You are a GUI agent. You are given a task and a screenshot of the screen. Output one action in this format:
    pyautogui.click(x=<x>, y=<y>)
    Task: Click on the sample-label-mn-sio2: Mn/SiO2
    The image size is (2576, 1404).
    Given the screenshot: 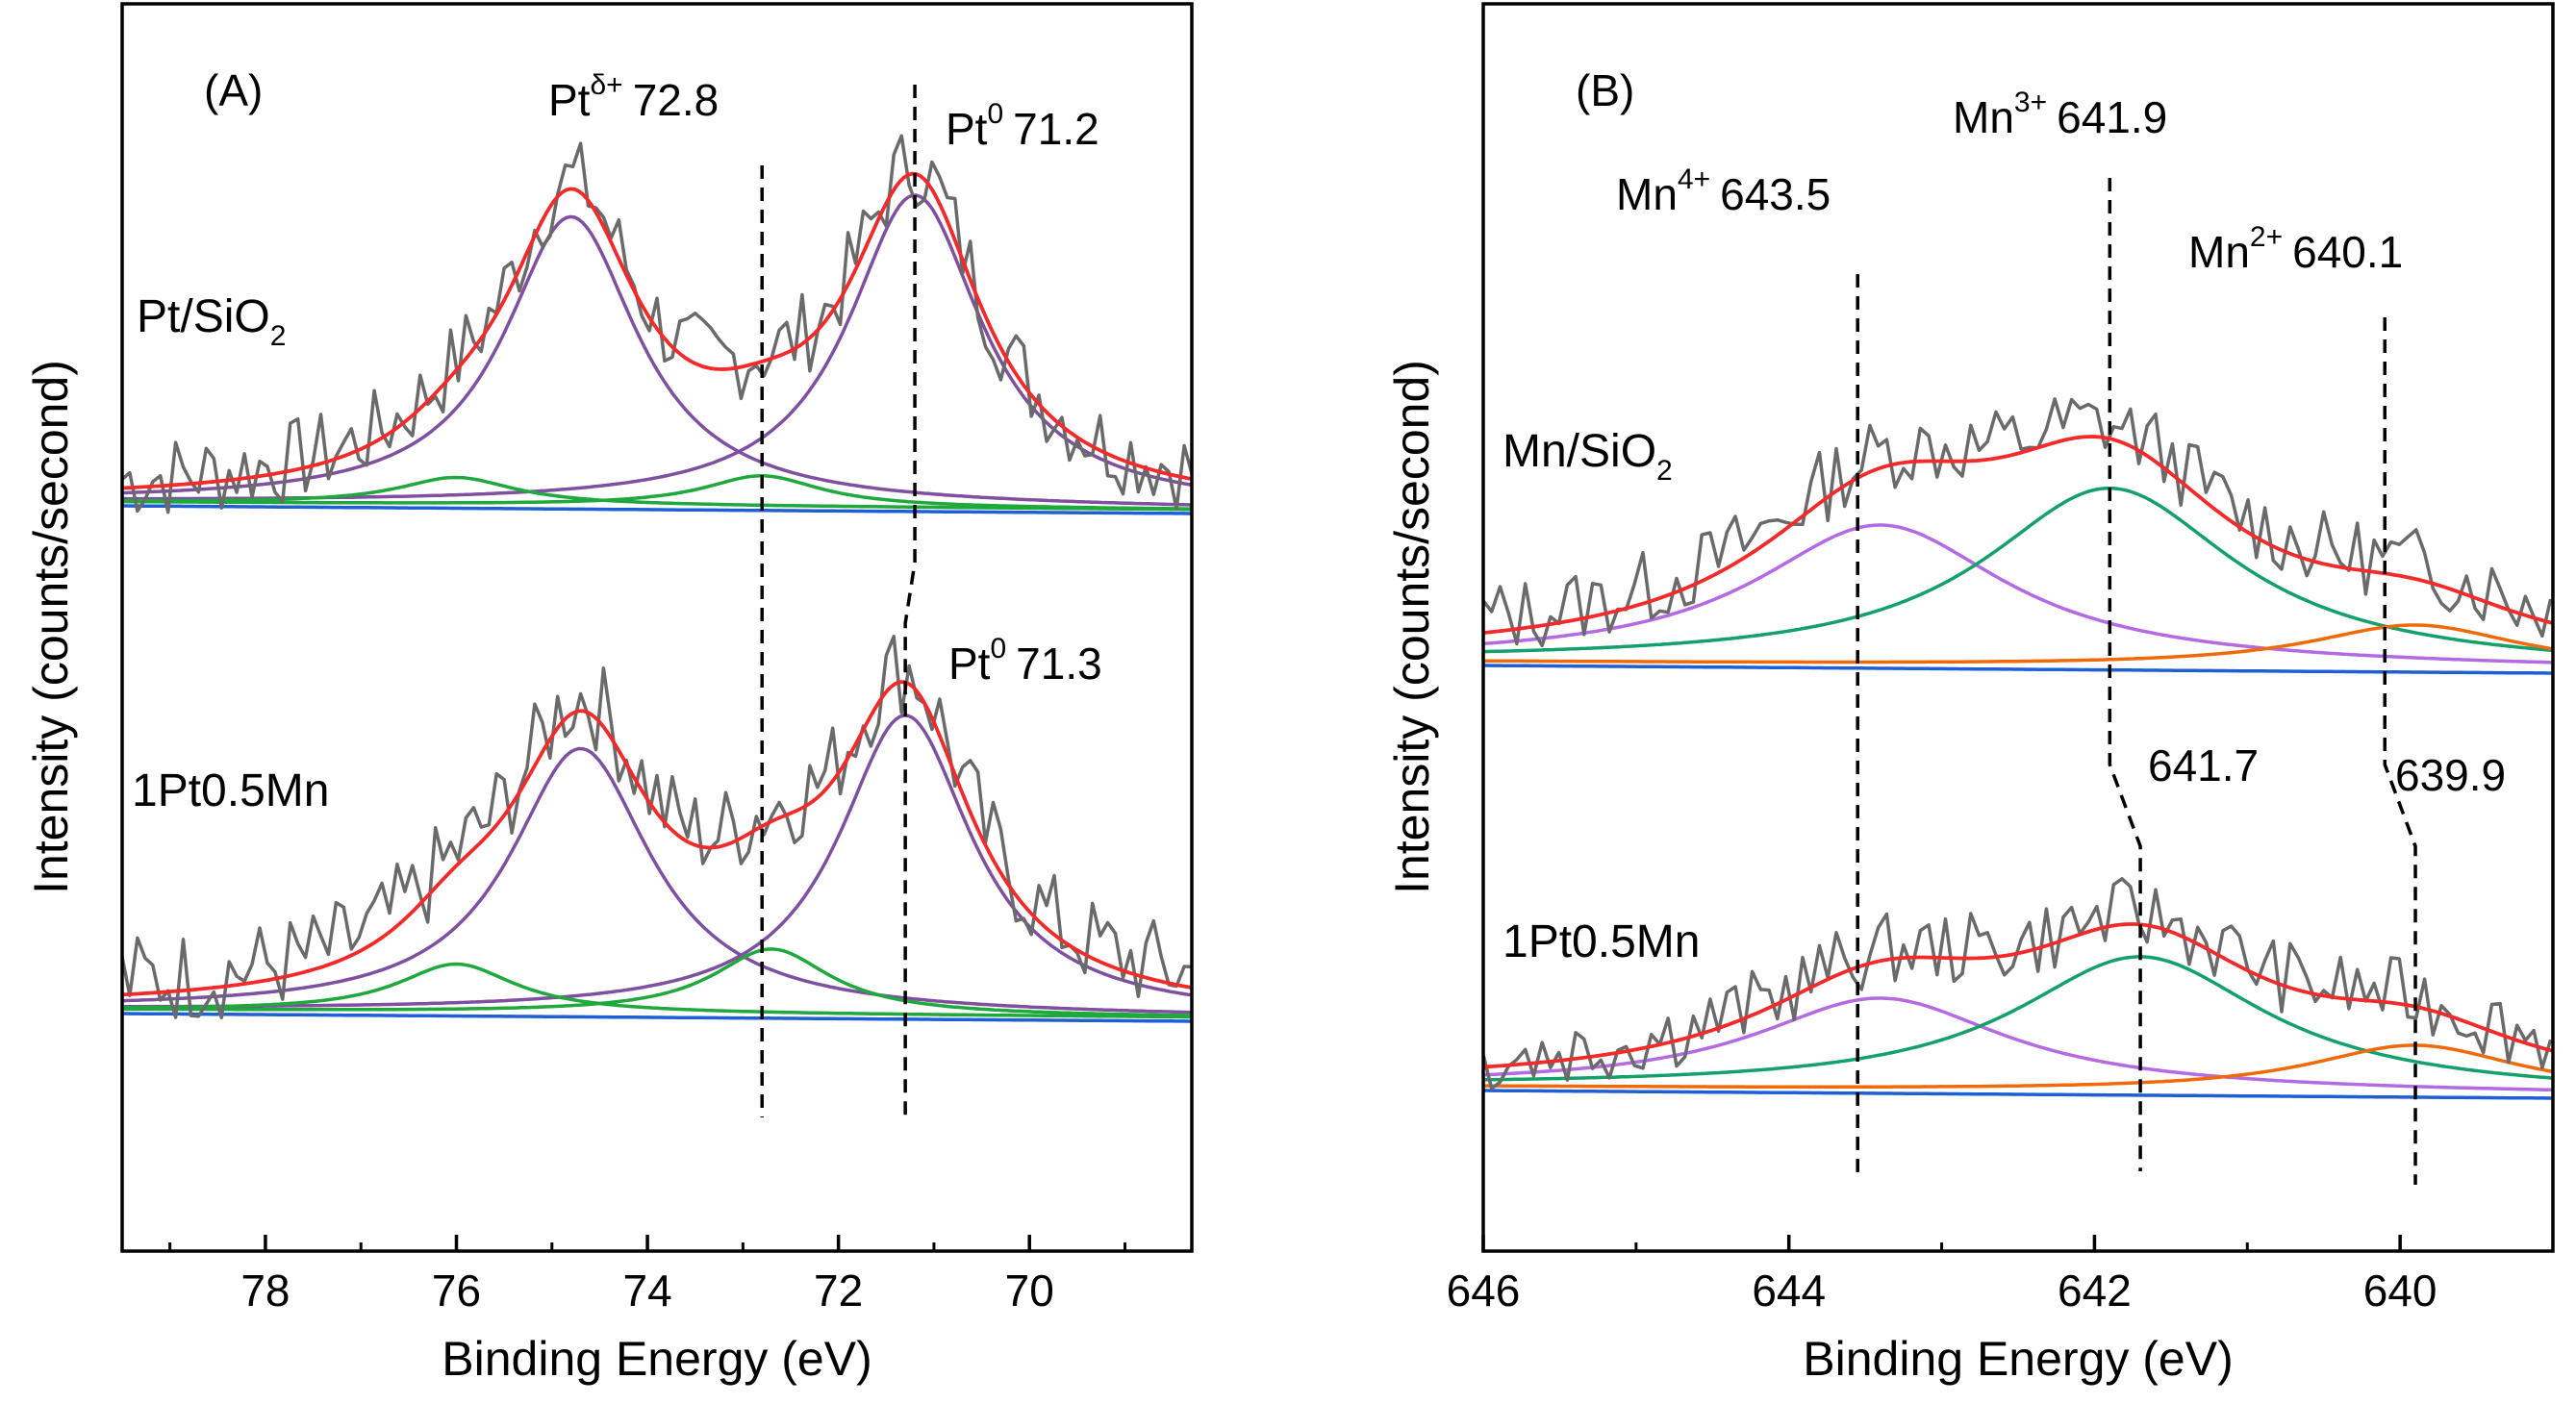 What is the action you would take?
    pyautogui.click(x=1588, y=456)
    